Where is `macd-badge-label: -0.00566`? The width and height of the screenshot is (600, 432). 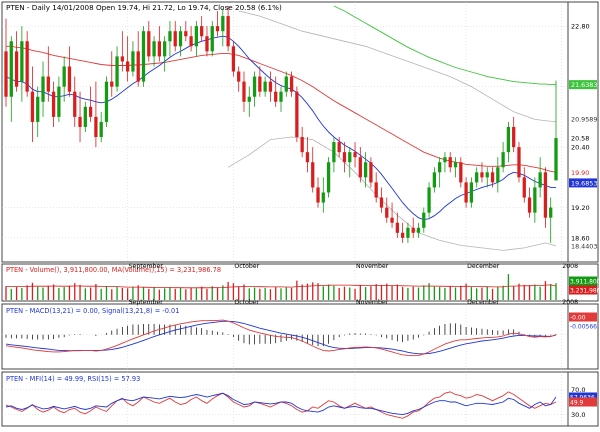
macd-badge-label: -0.00566 is located at coordinates (583, 327).